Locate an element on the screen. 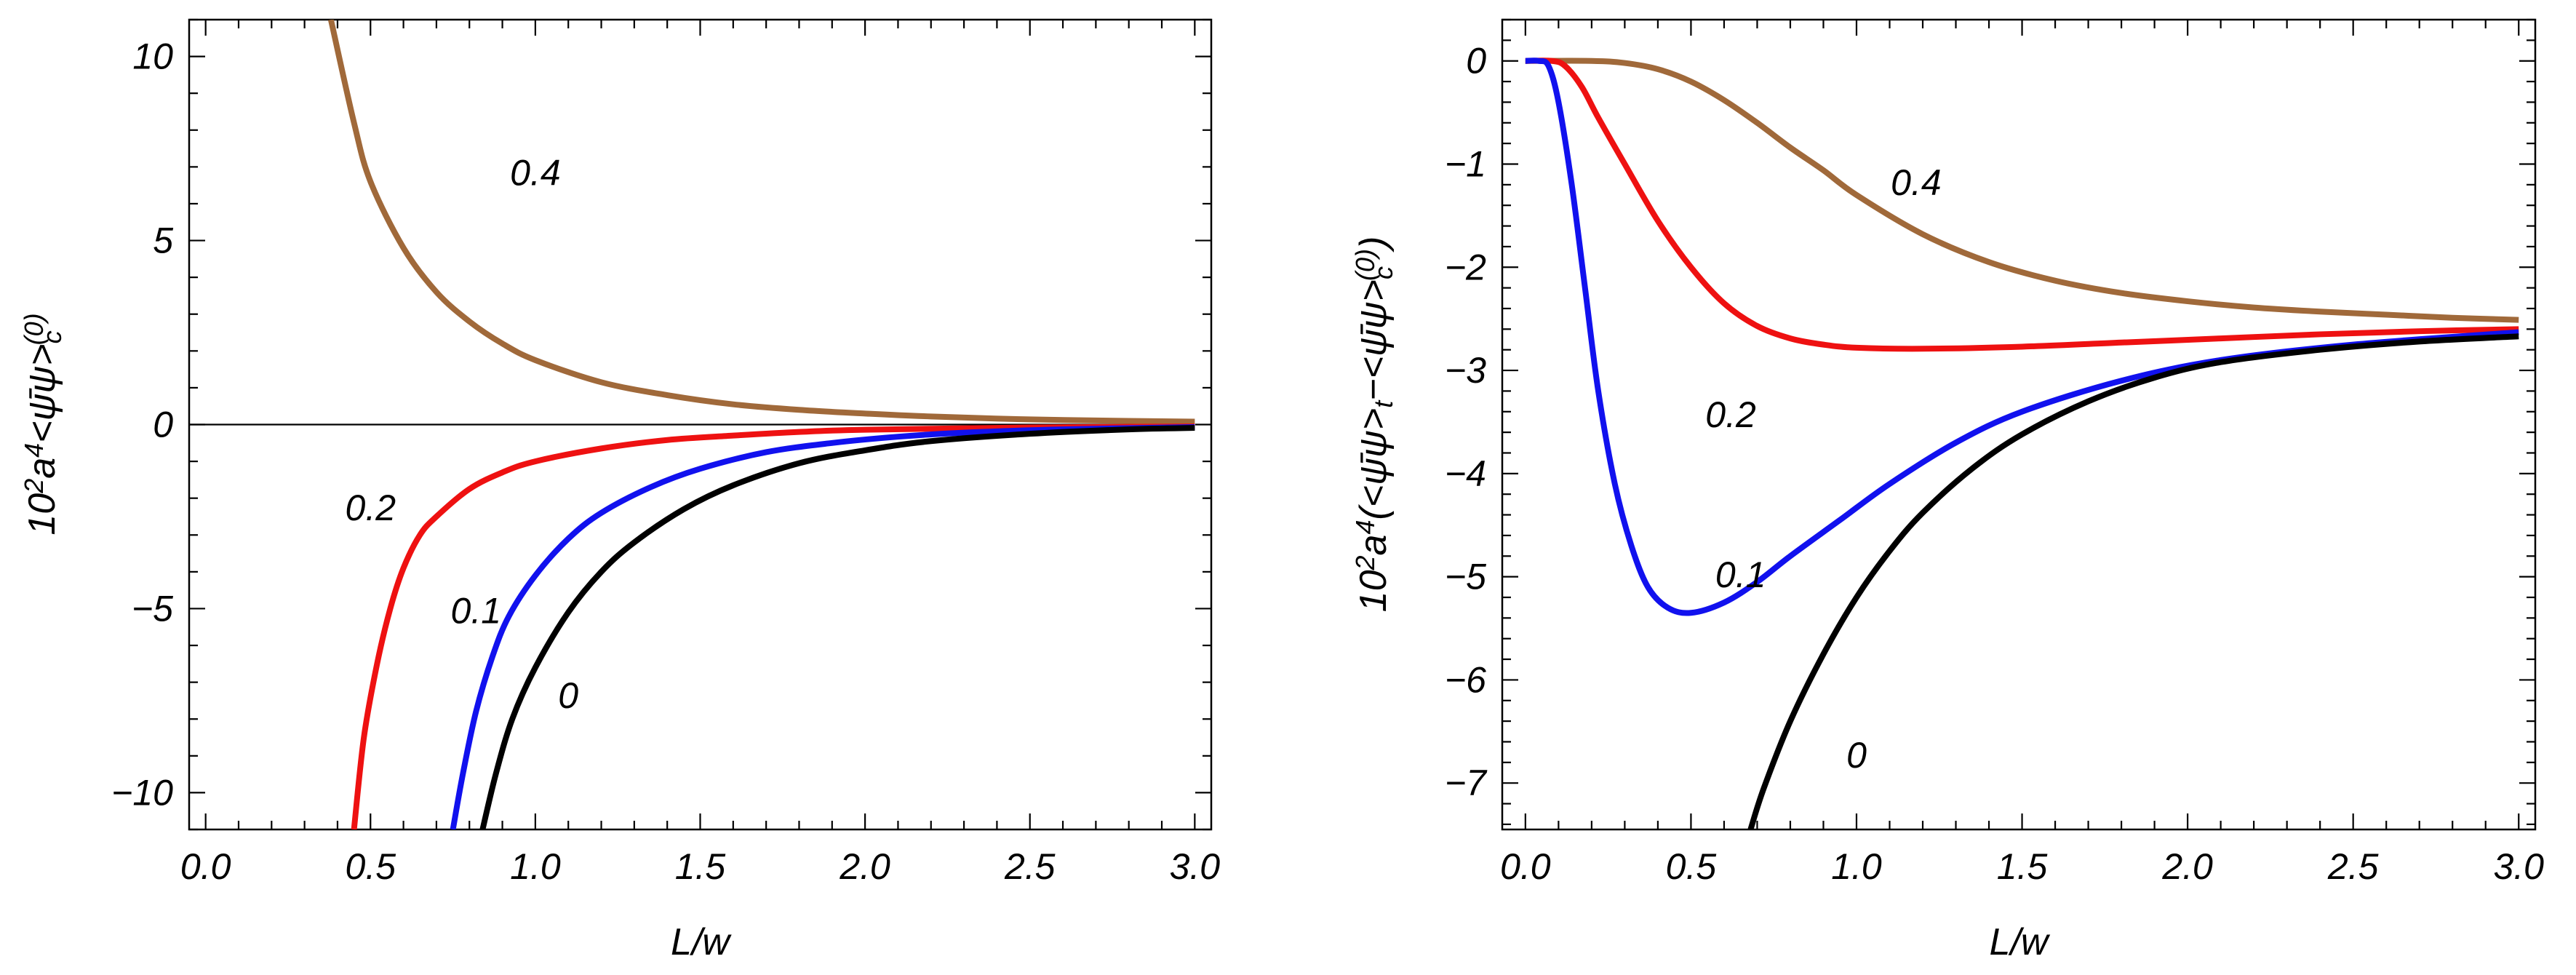 The image size is (2576, 975). y-tick-label: 5 is located at coordinates (163, 241).